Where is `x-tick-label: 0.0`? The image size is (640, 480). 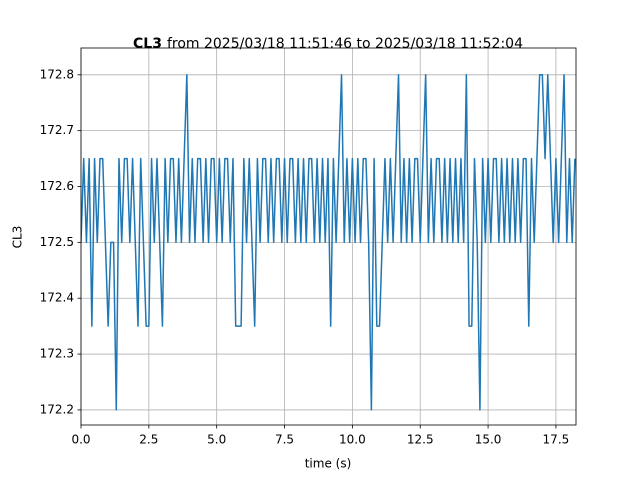
x-tick-label: 0.0 is located at coordinates (80, 440).